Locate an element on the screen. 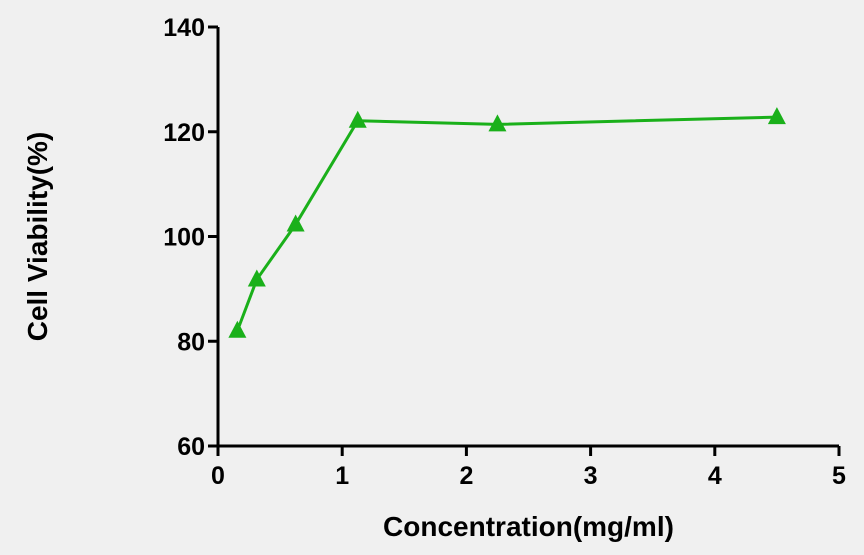  x-tick-label-3: 3 is located at coordinates (591, 476).